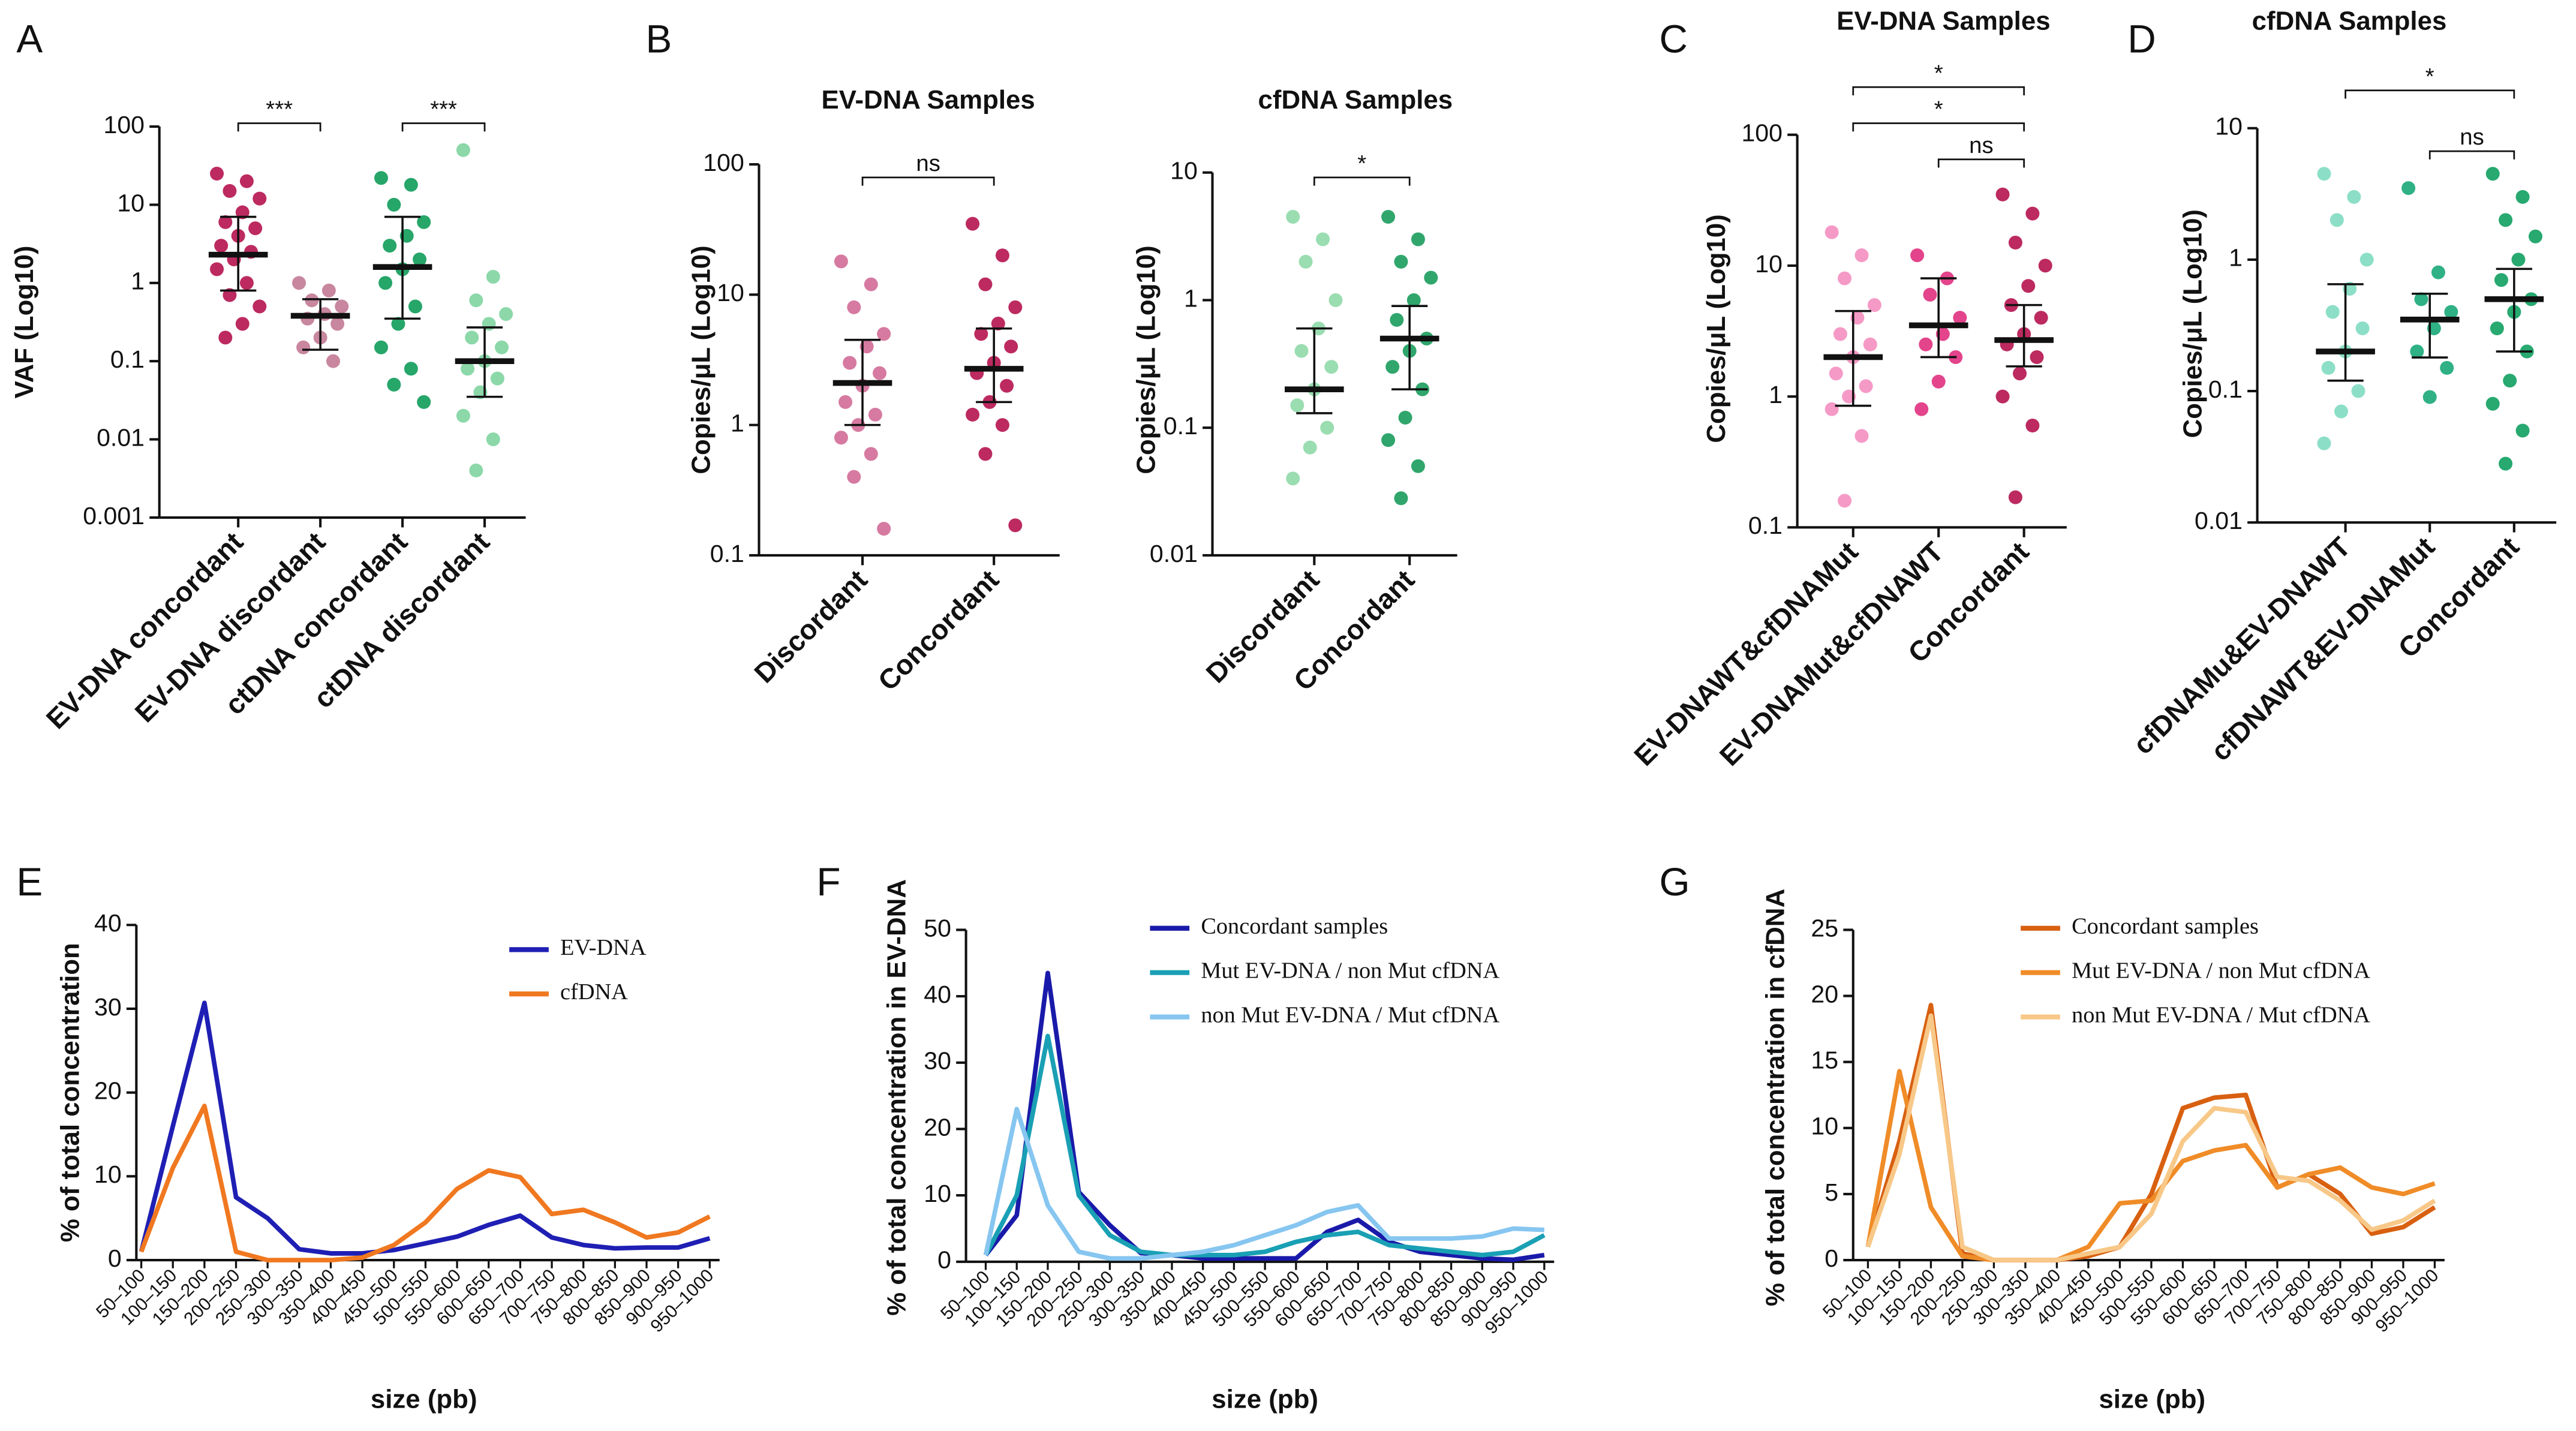 The image size is (2576, 1431). Describe the element at coordinates (30, 39) in the screenshot. I see `panel-letter: A` at that location.